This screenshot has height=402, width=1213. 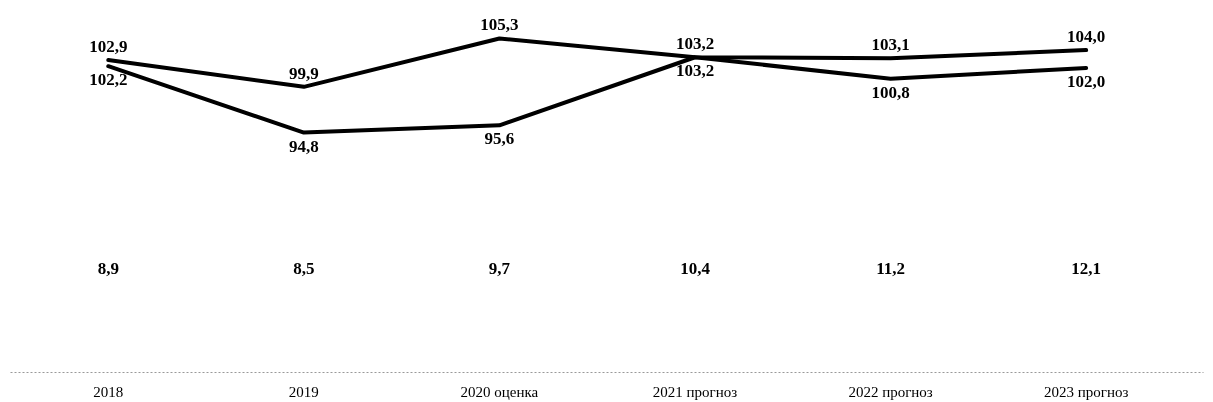 What do you see at coordinates (108, 80) in the screenshot?
I see `data-label: 102,2` at bounding box center [108, 80].